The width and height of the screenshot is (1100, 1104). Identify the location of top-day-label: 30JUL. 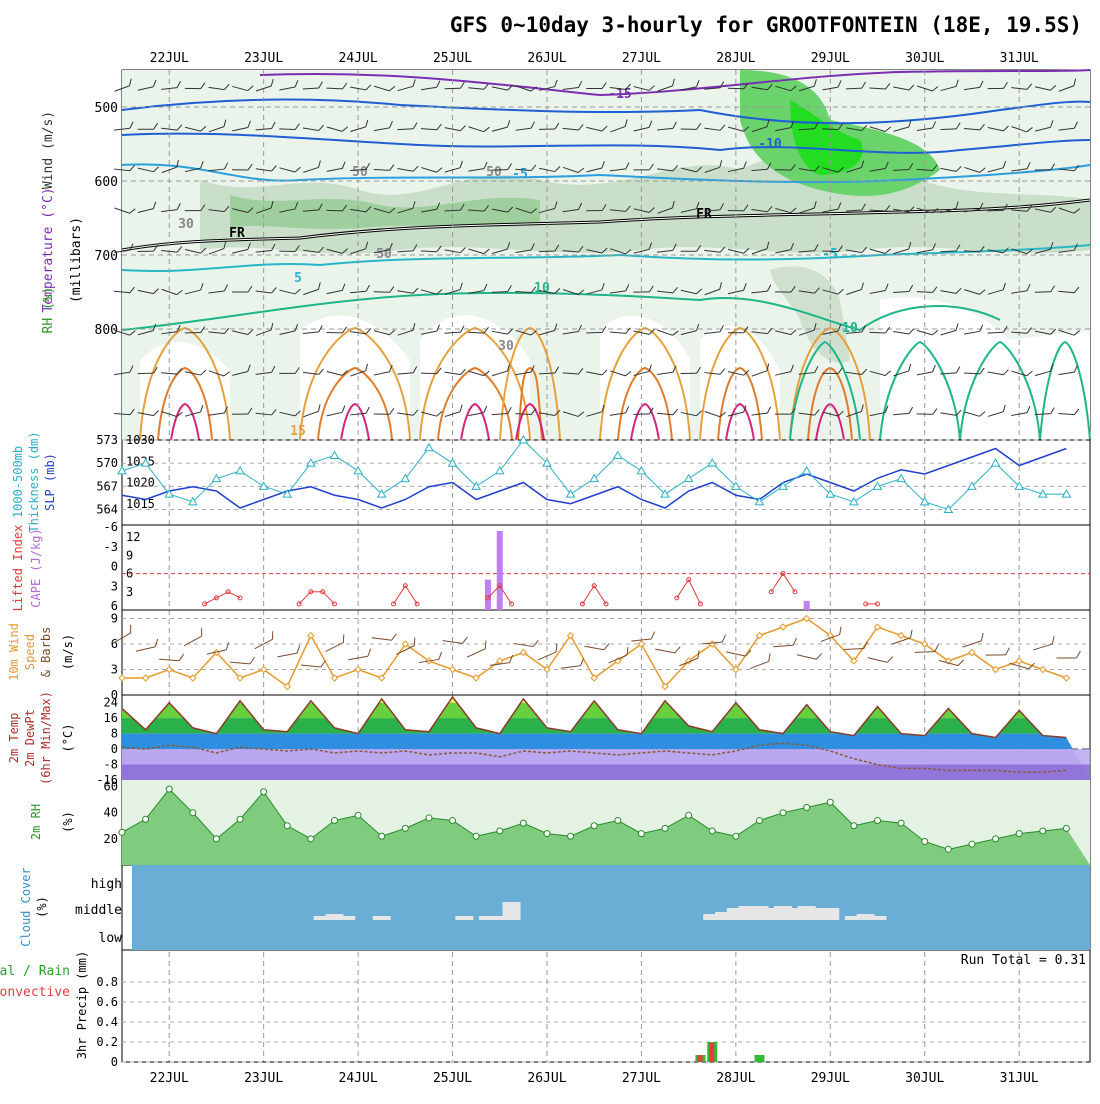
(924, 58).